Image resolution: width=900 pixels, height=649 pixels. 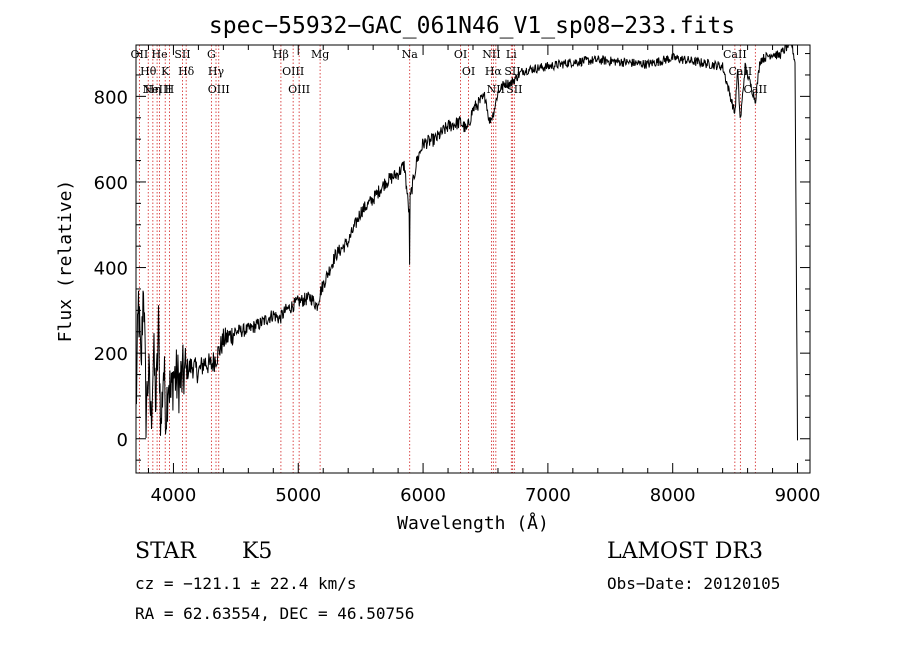 What do you see at coordinates (410, 54) in the screenshot?
I see `line-marker-label: Na` at bounding box center [410, 54].